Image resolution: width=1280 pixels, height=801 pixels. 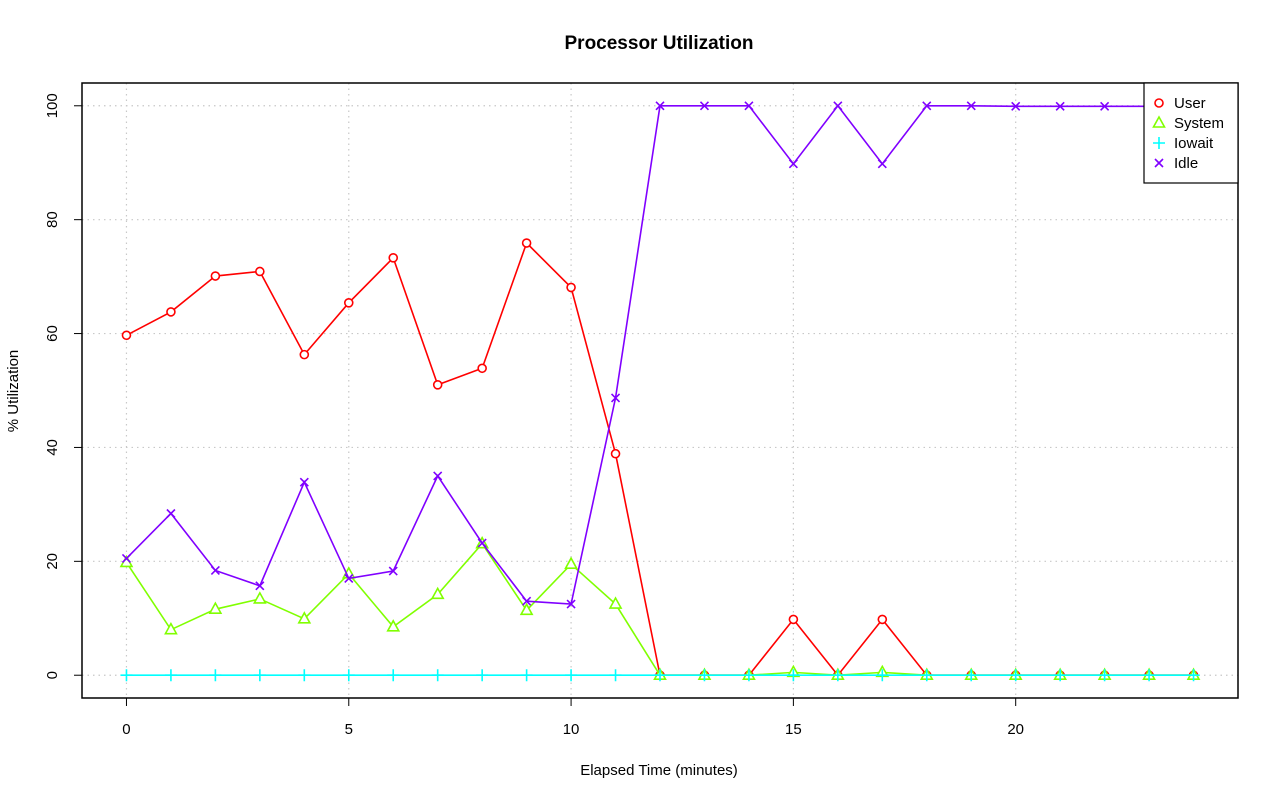 What do you see at coordinates (52, 561) in the screenshot?
I see `y-tick-label: 20` at bounding box center [52, 561].